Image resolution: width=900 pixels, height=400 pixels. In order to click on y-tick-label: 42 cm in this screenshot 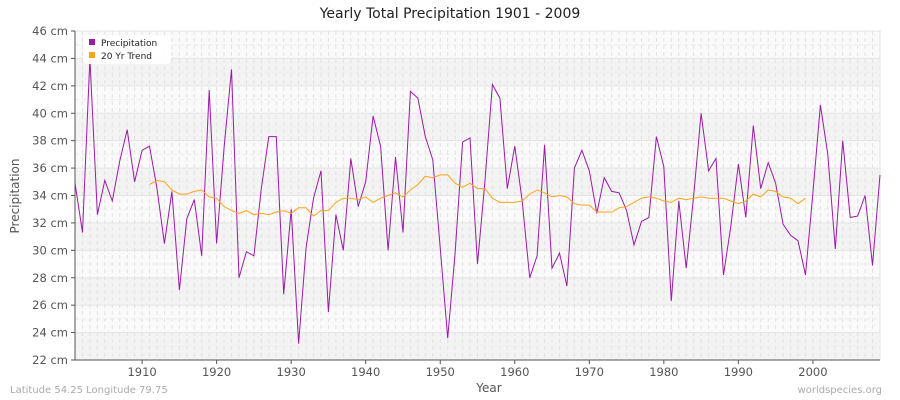, I will do `click(50, 86)`.